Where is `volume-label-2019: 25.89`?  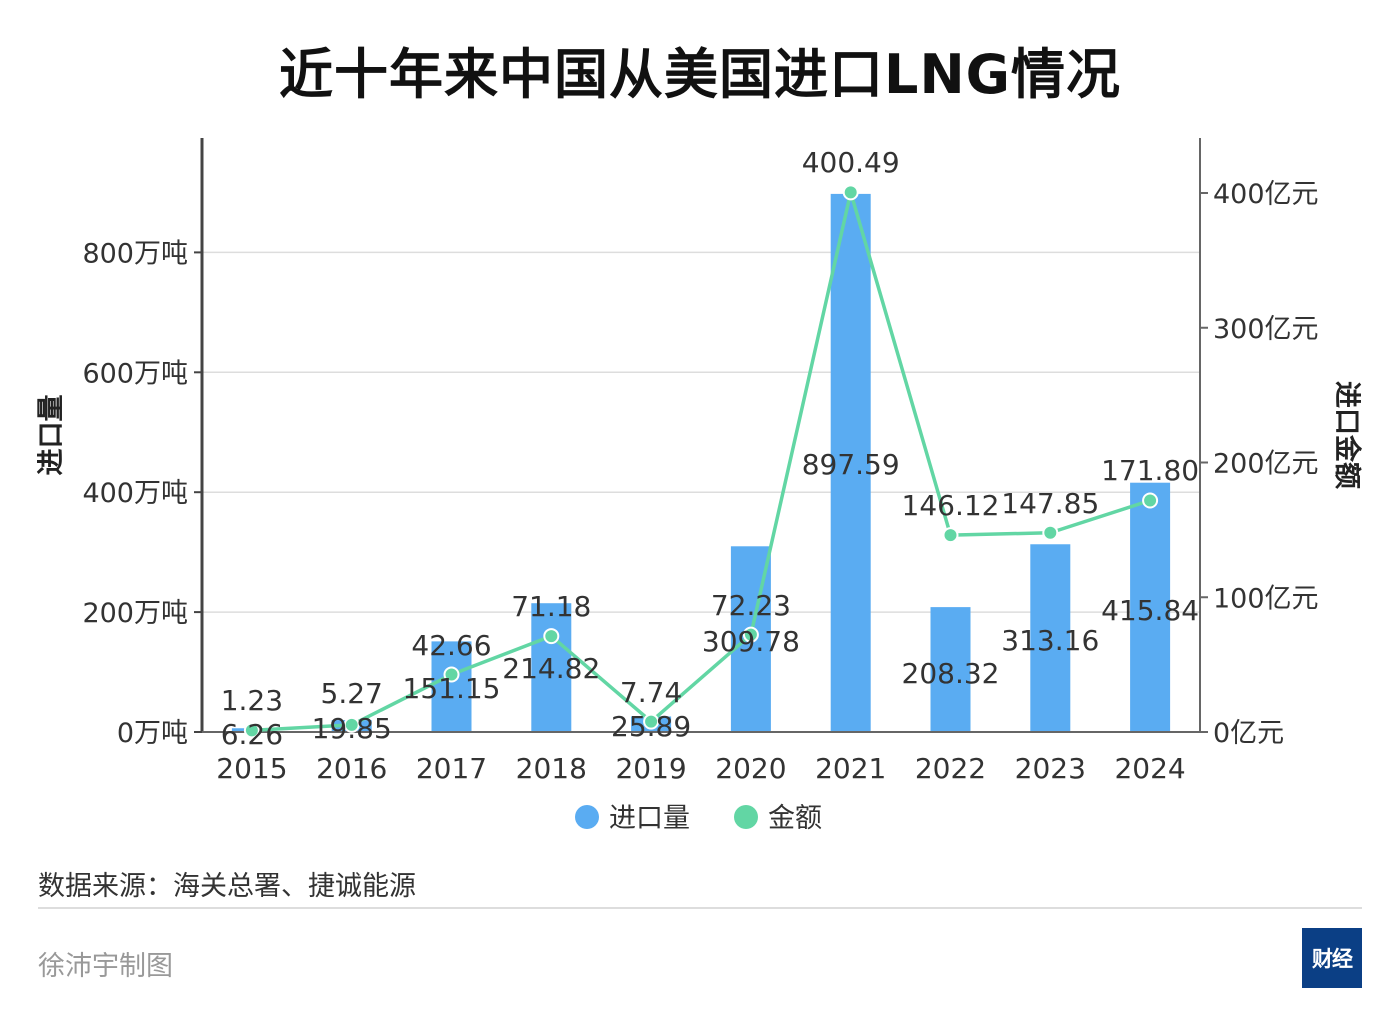 volume-label-2019: 25.89 is located at coordinates (651, 726).